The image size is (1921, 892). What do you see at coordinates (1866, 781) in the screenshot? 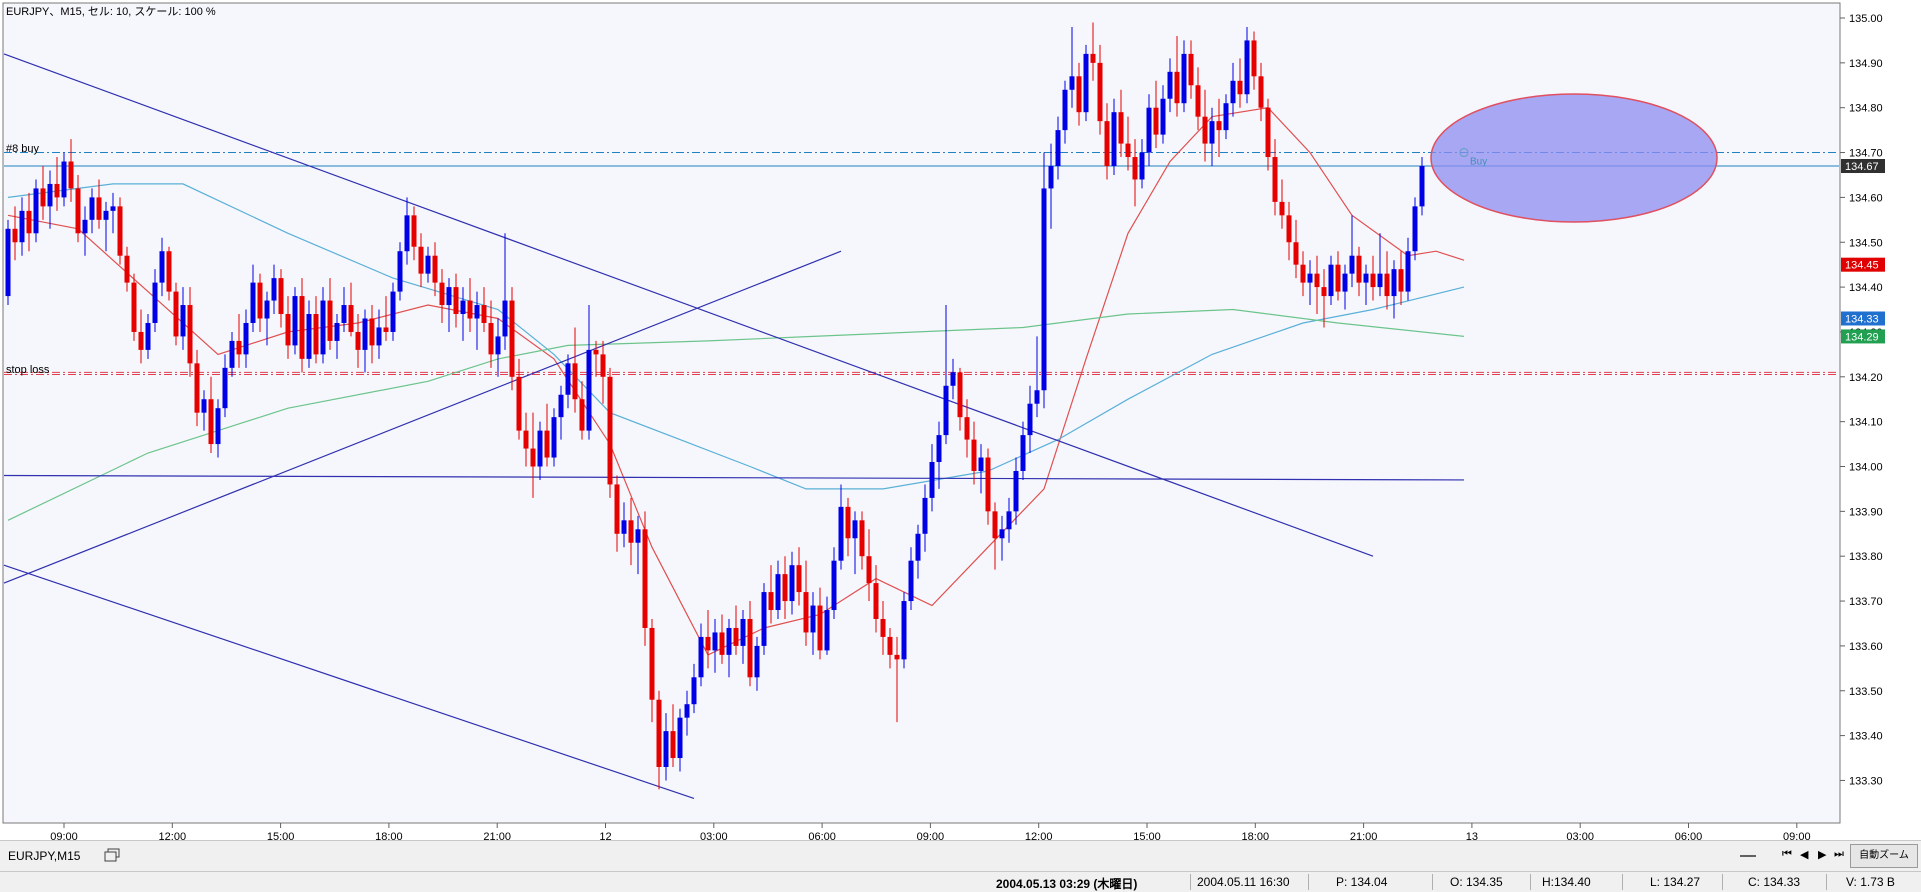
I see `y-tick-label: 133.30` at bounding box center [1866, 781].